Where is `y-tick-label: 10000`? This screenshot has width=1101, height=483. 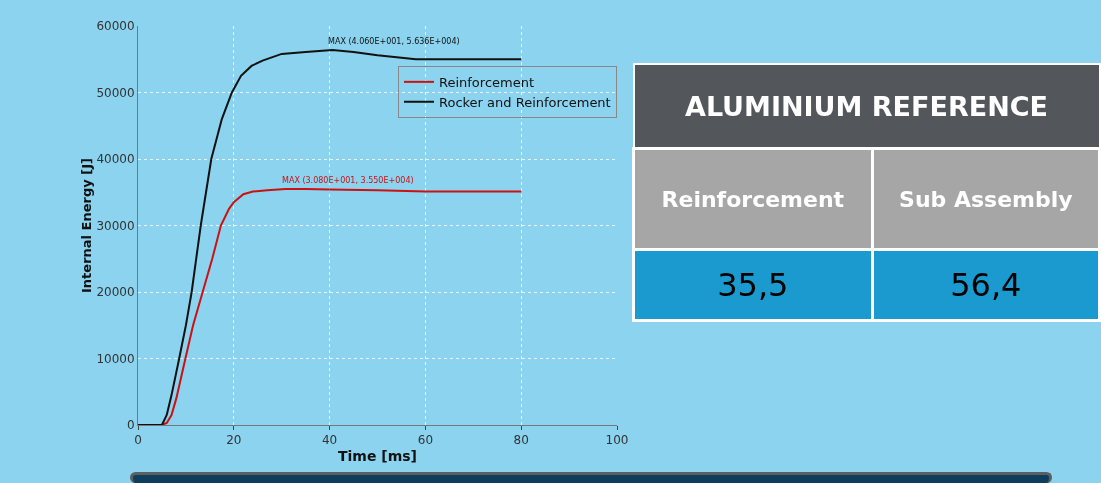
y-tick-label: 10000 is located at coordinates (115, 358).